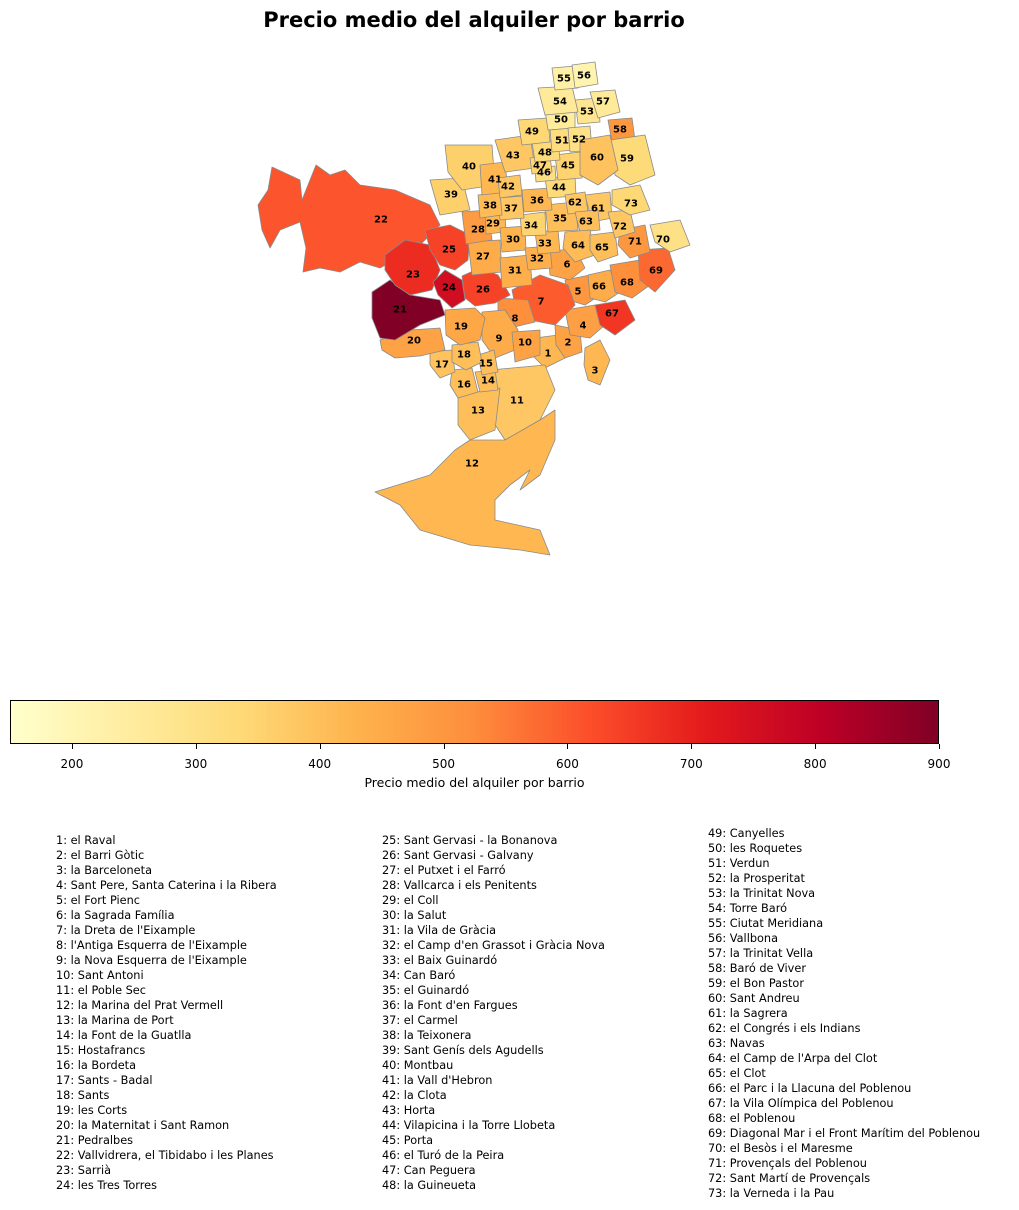 The image size is (1019, 1210). I want to click on legend-entry: 14: la Font de la Guatlla, so click(124, 1035).